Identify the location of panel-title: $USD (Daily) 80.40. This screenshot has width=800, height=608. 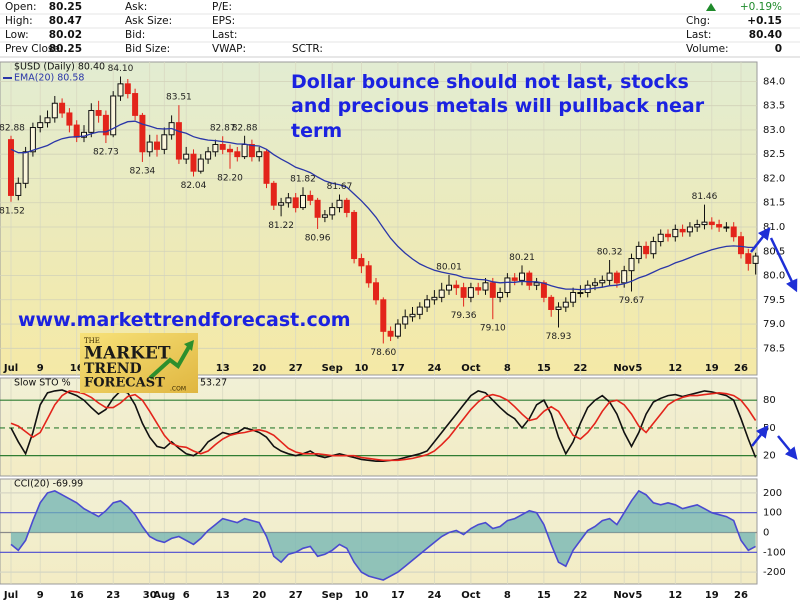
(59, 67).